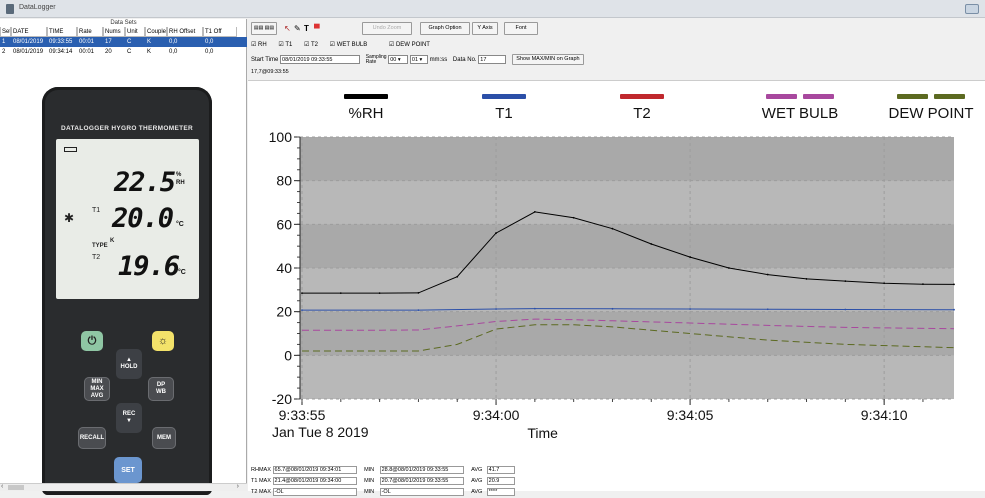 The width and height of the screenshot is (985, 498). Describe the element at coordinates (285, 45) in the screenshot. I see `t1-checkbox: ☑ T1` at that location.